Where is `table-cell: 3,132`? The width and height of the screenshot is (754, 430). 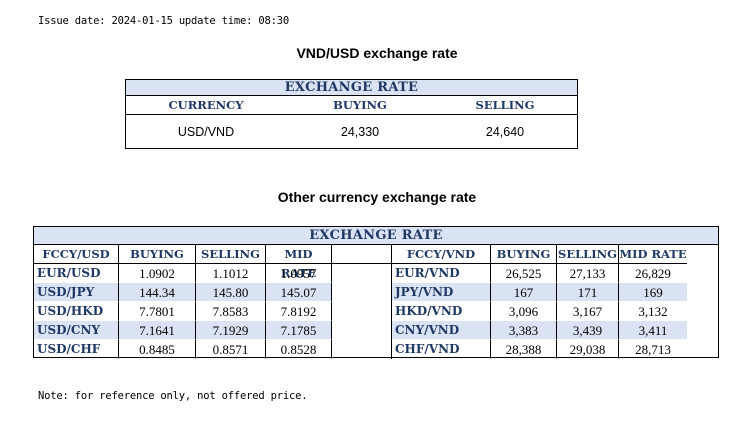 table-cell: 3,132 is located at coordinates (653, 311).